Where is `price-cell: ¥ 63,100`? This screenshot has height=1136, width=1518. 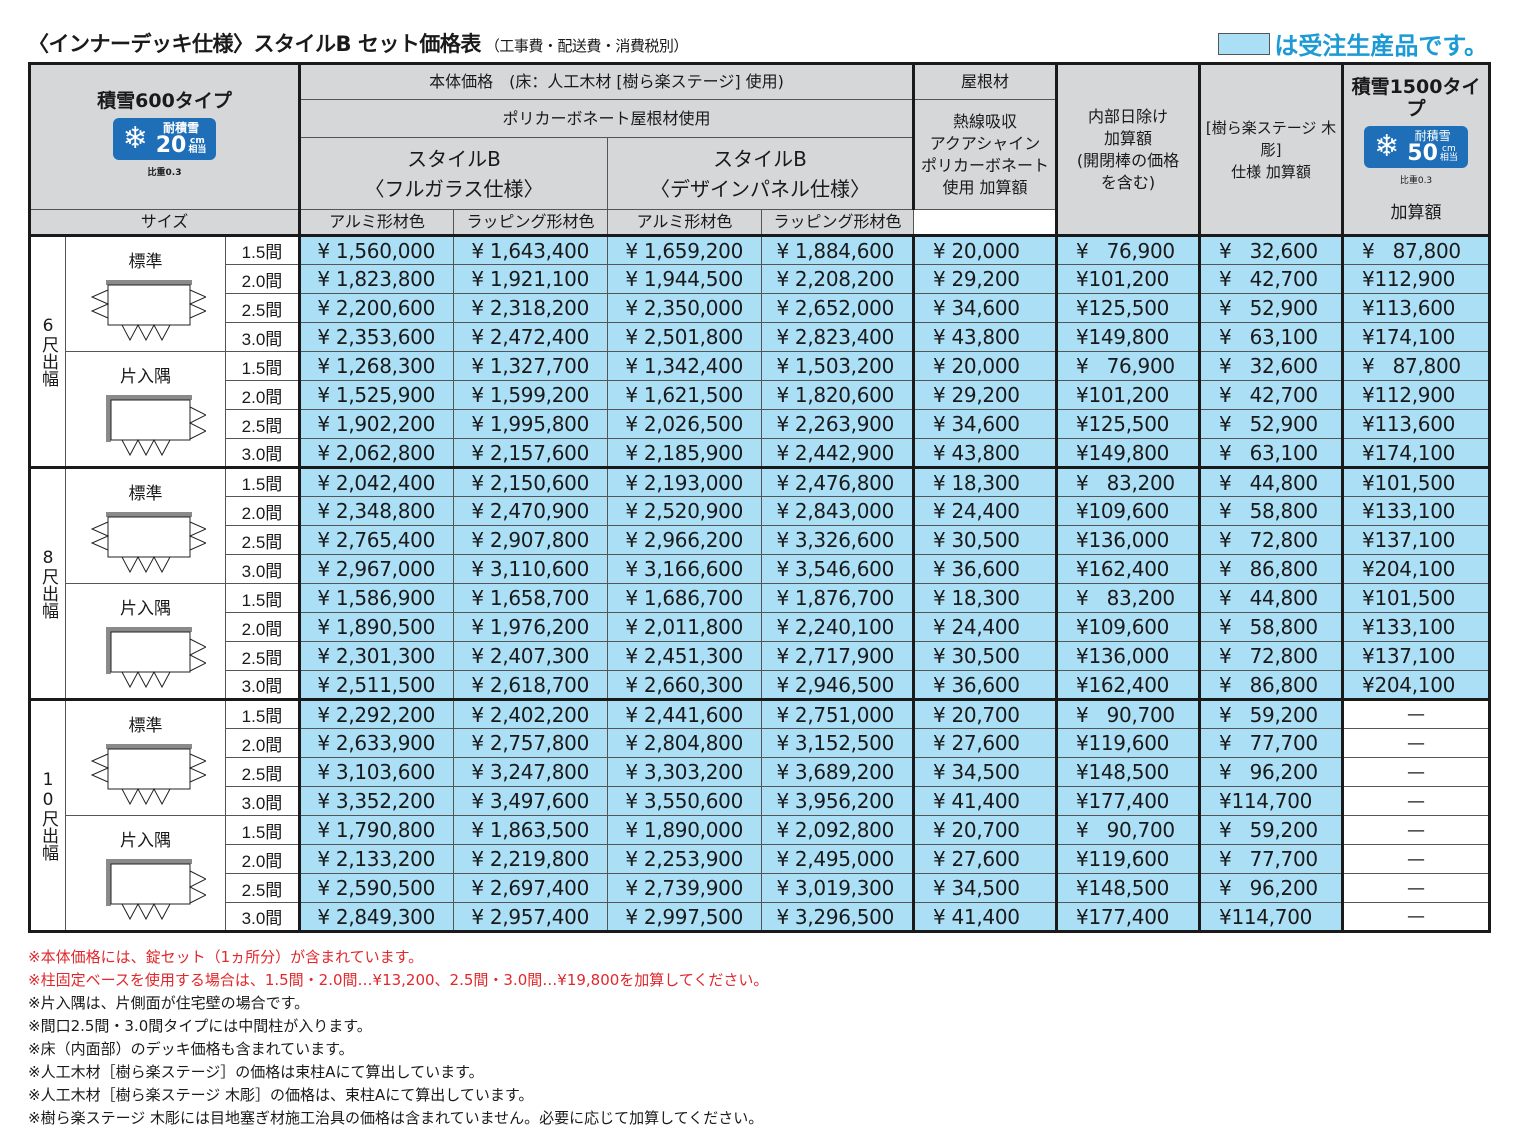 price-cell: ¥ 63,100 is located at coordinates (1271, 453).